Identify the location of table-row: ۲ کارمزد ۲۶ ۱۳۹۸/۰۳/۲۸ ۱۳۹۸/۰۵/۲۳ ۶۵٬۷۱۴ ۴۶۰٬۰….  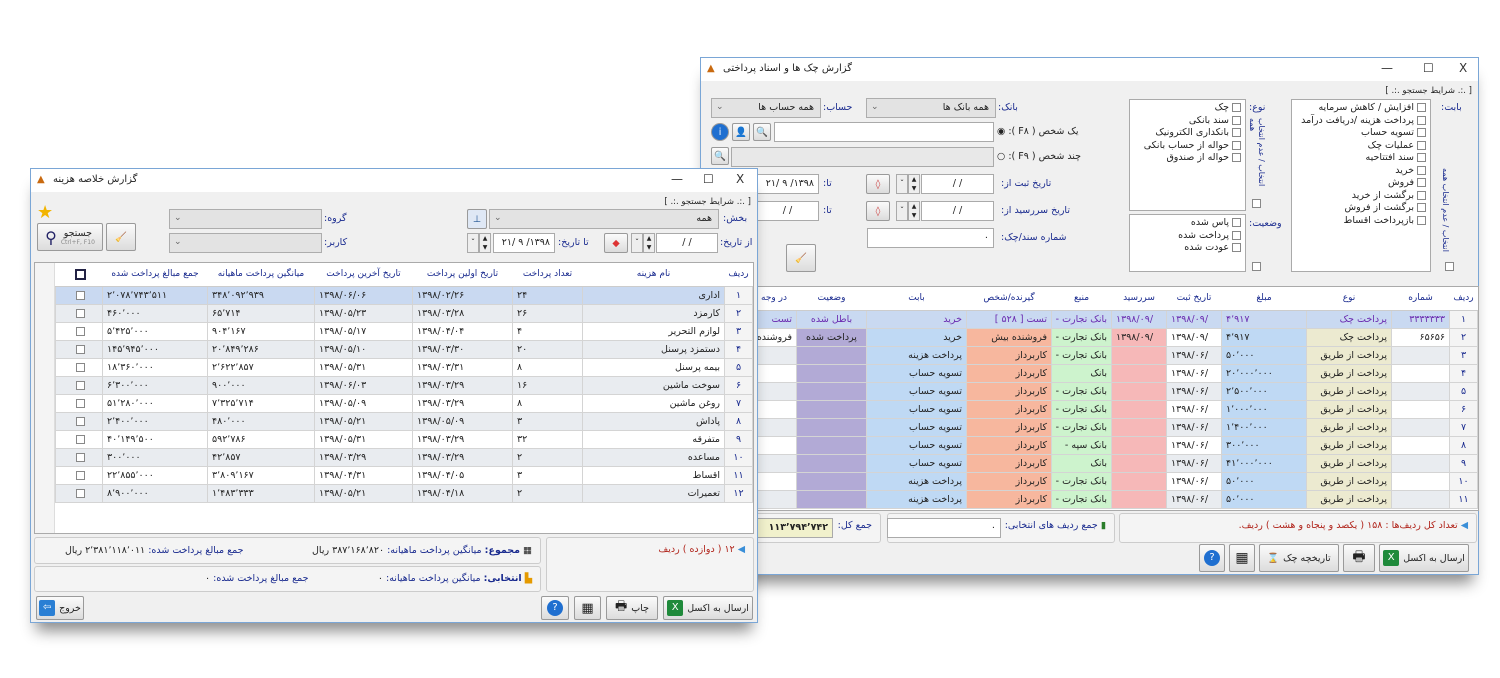
(404, 313).